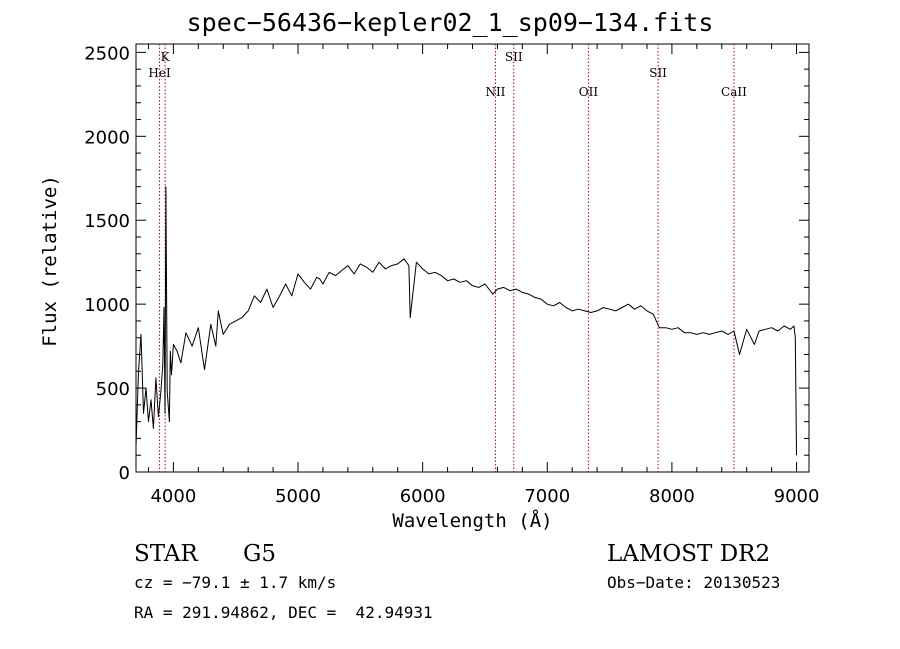 The image size is (900, 649). What do you see at coordinates (50, 261) in the screenshot?
I see `y-axis-label: Flux (relative)` at bounding box center [50, 261].